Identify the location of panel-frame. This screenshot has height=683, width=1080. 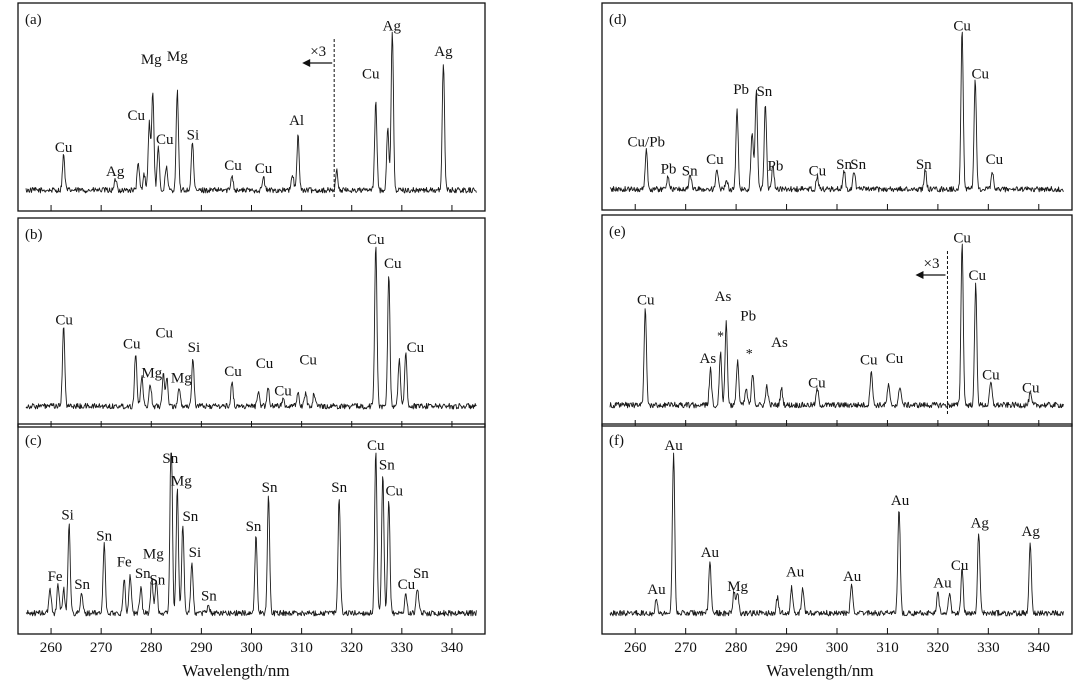
(837, 106).